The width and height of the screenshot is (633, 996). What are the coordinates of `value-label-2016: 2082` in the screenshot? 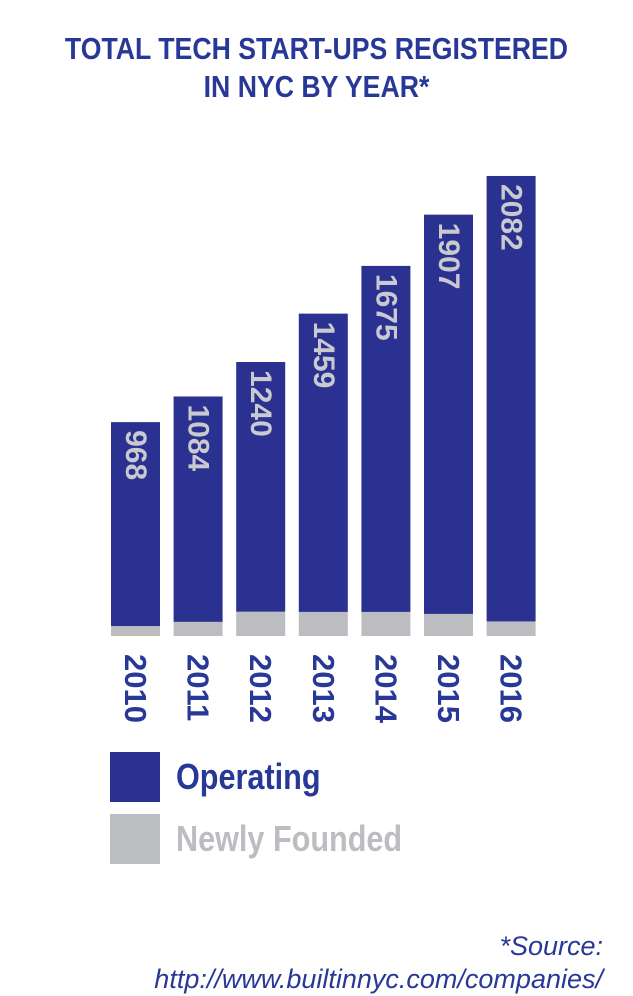 It's located at (511, 217).